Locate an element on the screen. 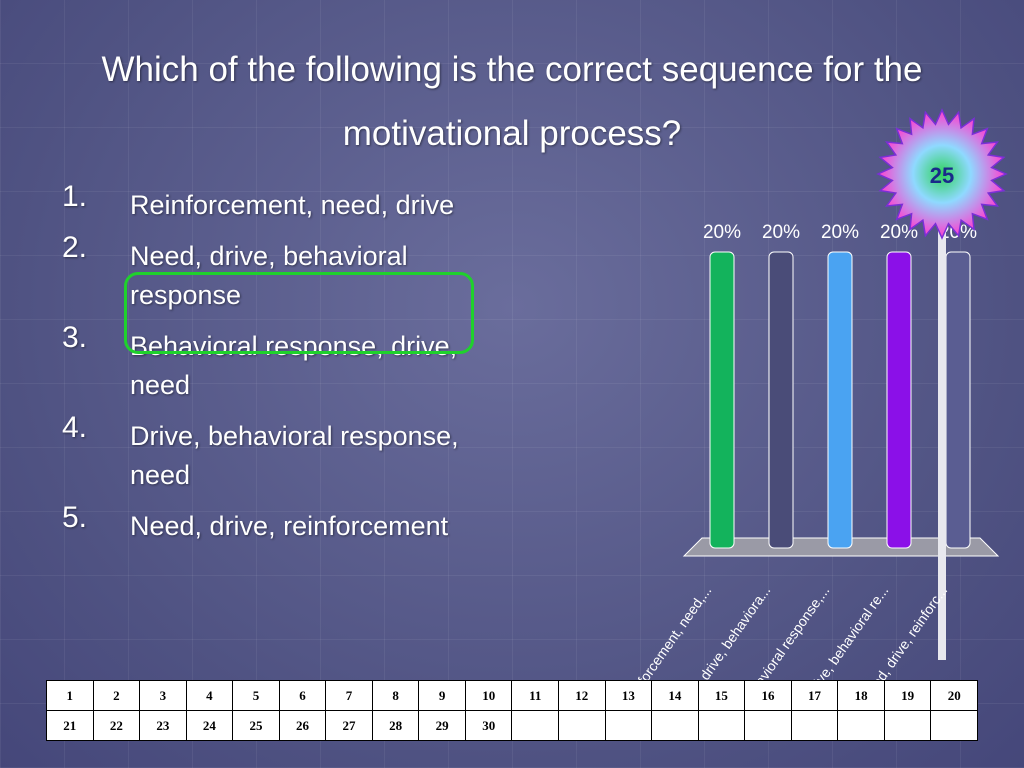 The width and height of the screenshot is (1024, 768). countdown-value: 25 is located at coordinates (942, 175).